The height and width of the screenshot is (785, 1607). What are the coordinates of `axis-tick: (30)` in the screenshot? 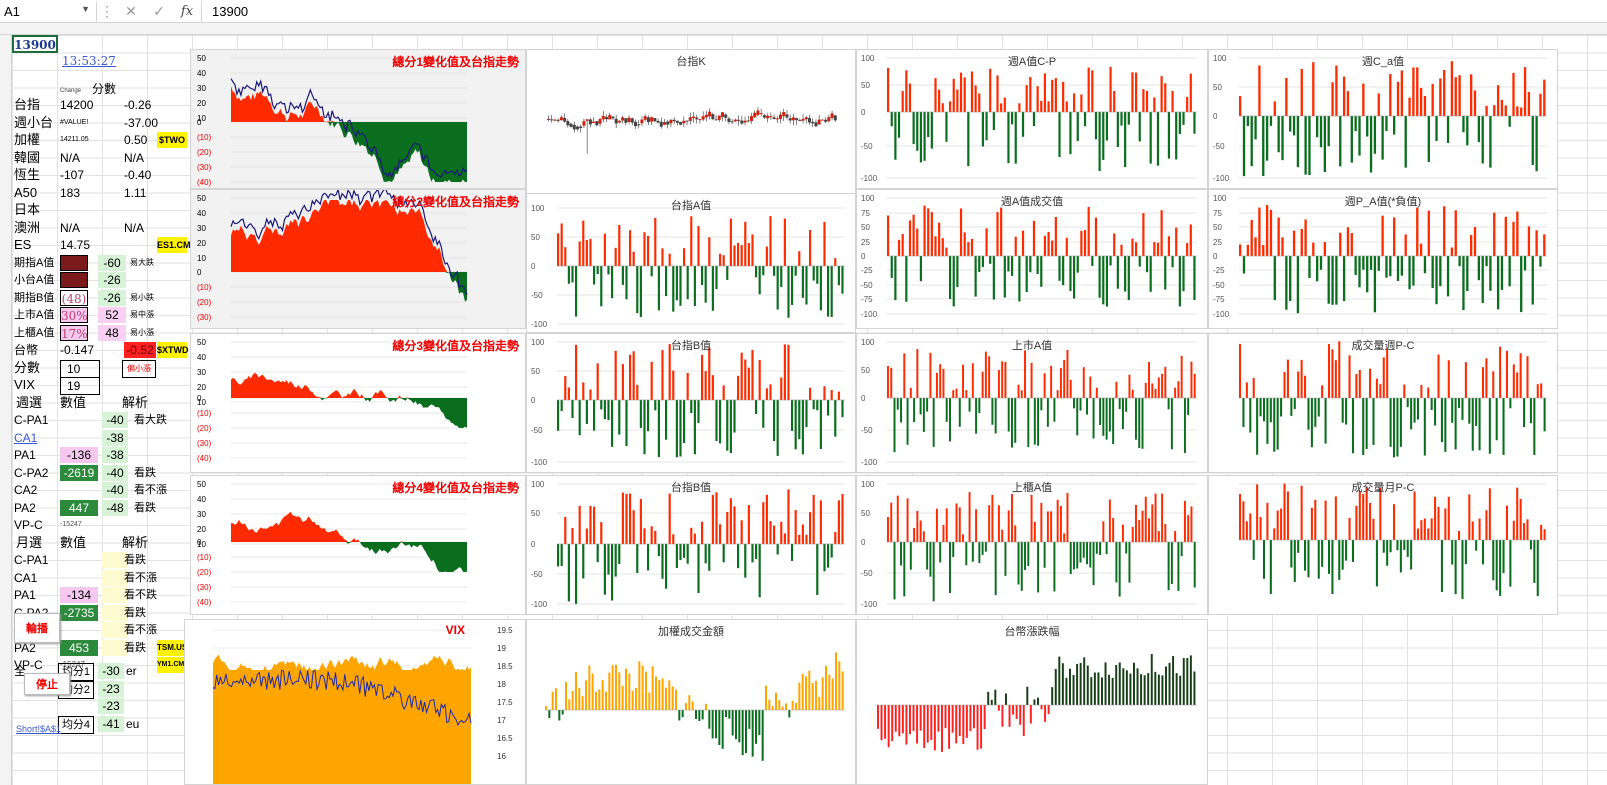 It's located at (204, 587).